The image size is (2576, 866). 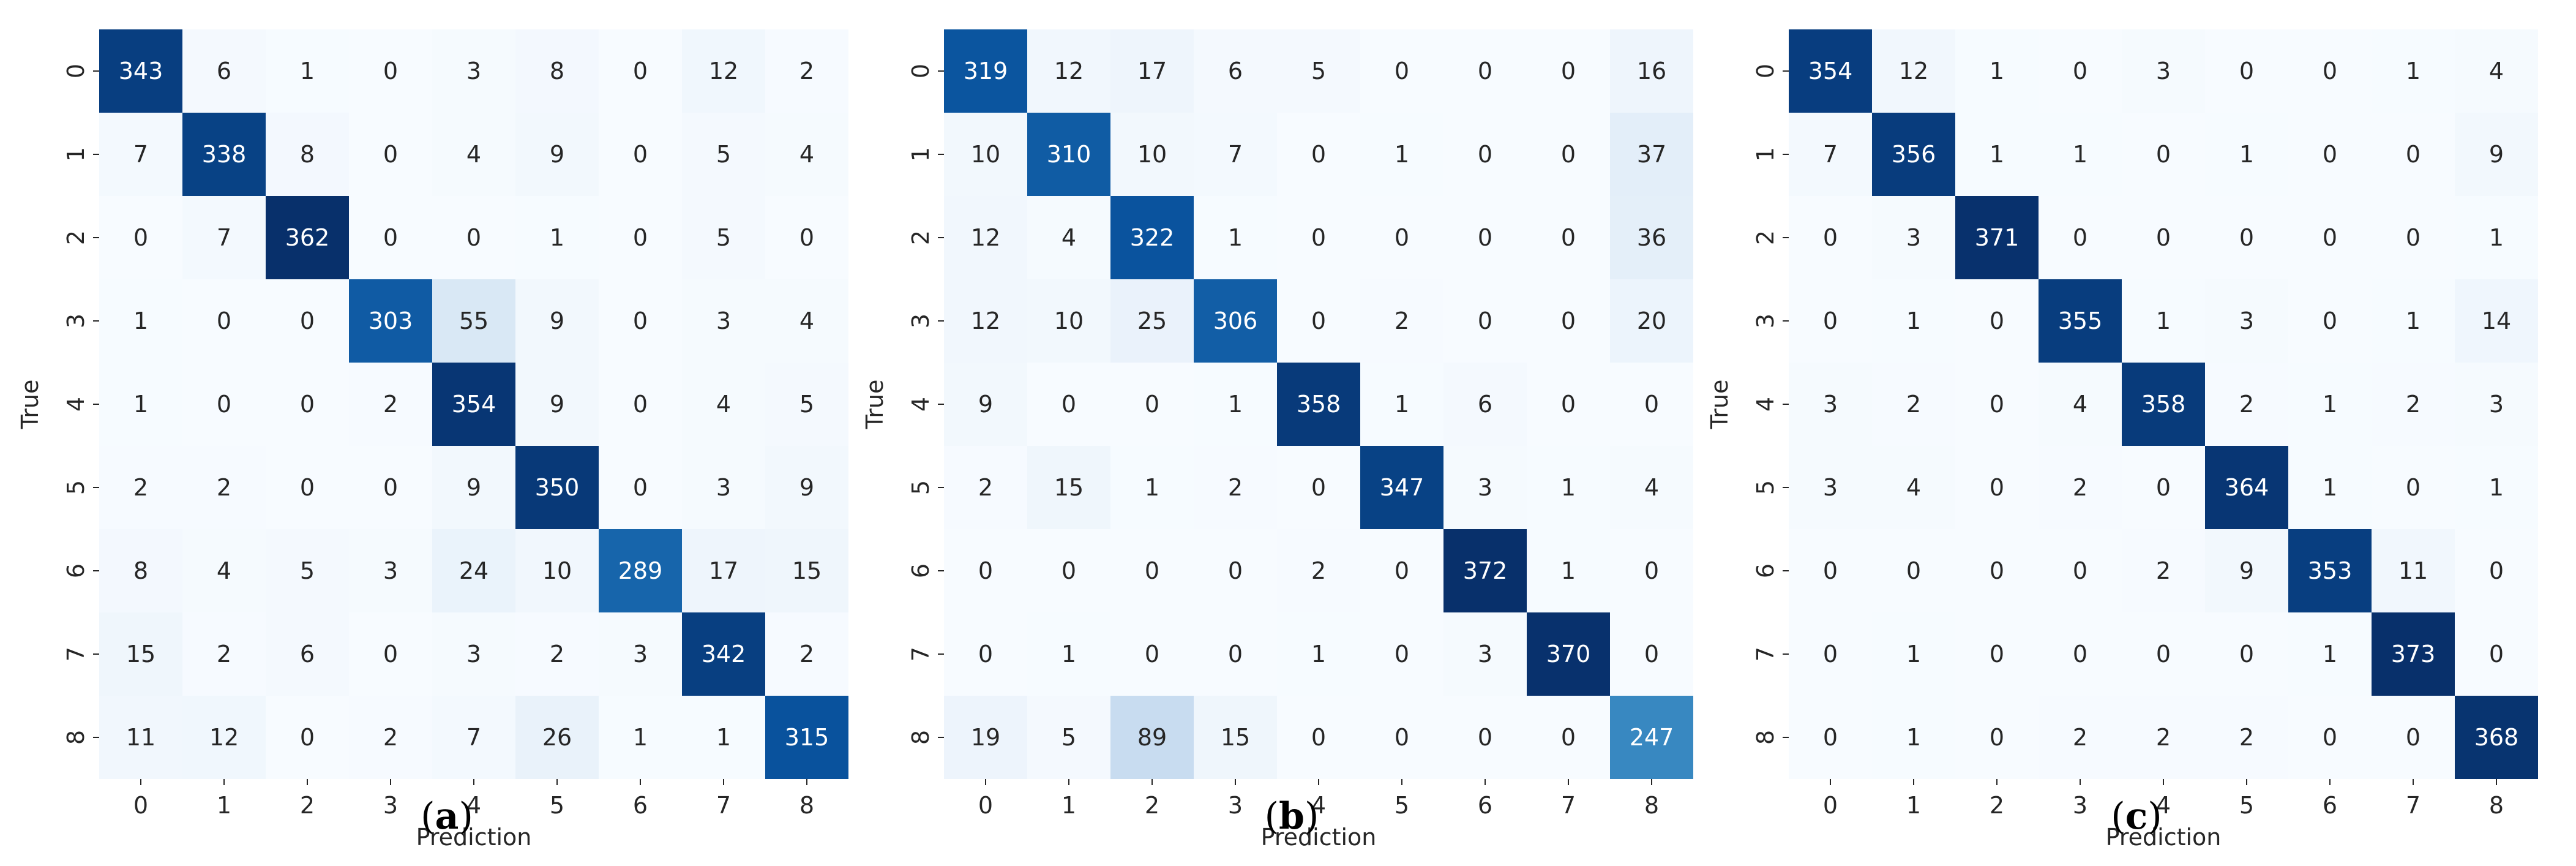 I want to click on cell-value-label: 358, so click(x=2164, y=404).